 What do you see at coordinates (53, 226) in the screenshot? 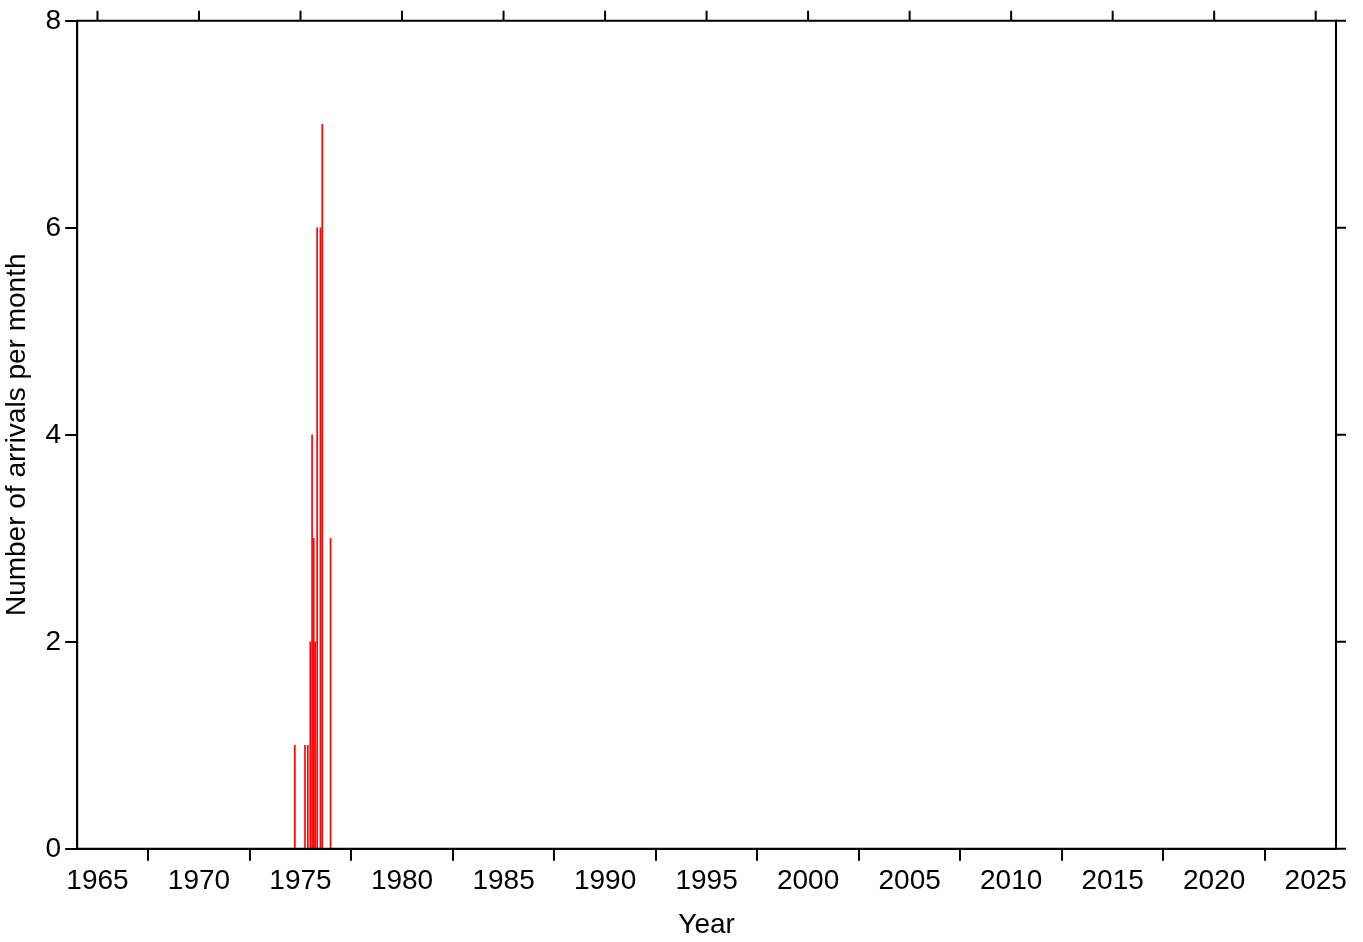
I see `y-tick-label: 6` at bounding box center [53, 226].